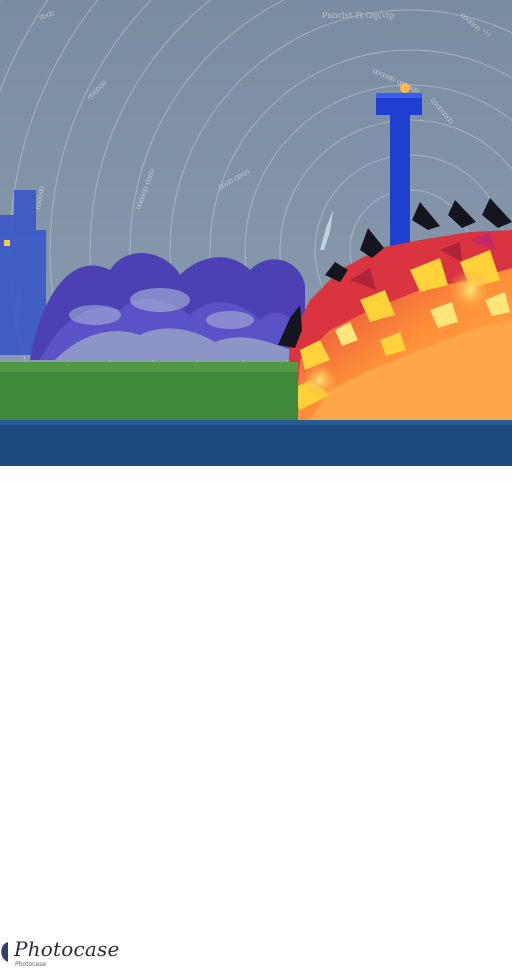  What do you see at coordinates (167, 306) in the screenshot?
I see `purple-clouds` at bounding box center [167, 306].